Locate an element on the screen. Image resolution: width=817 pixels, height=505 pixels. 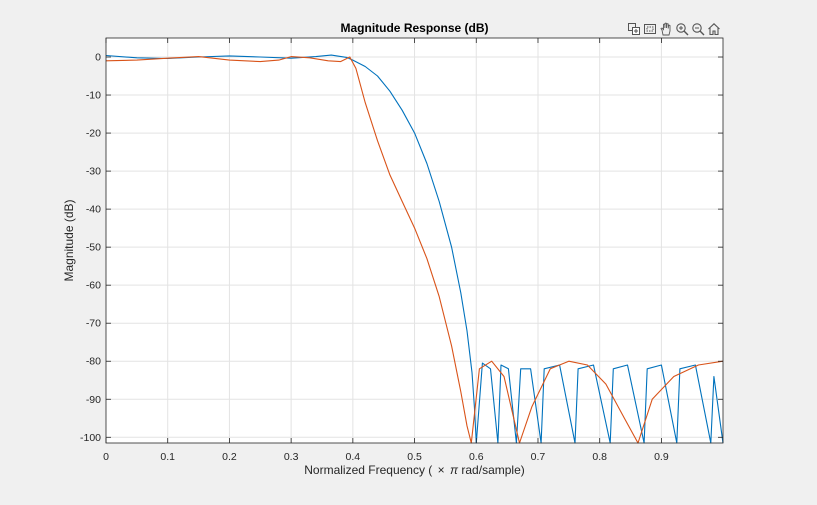
y-axis-label: Magnitude (dB) is located at coordinates (69, 240).